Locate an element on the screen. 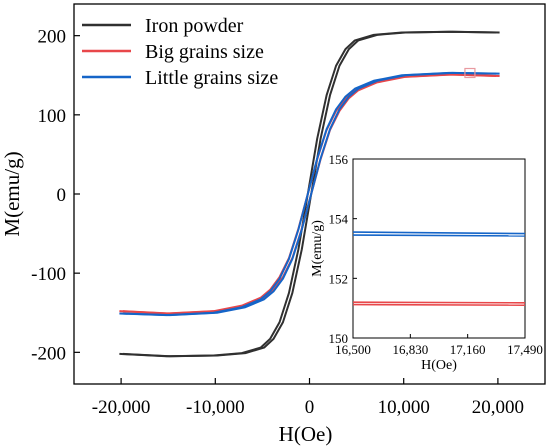 The height and width of the screenshot is (447, 550). inset-series-line-little-grains-size-upper-branch is located at coordinates (439, 233).